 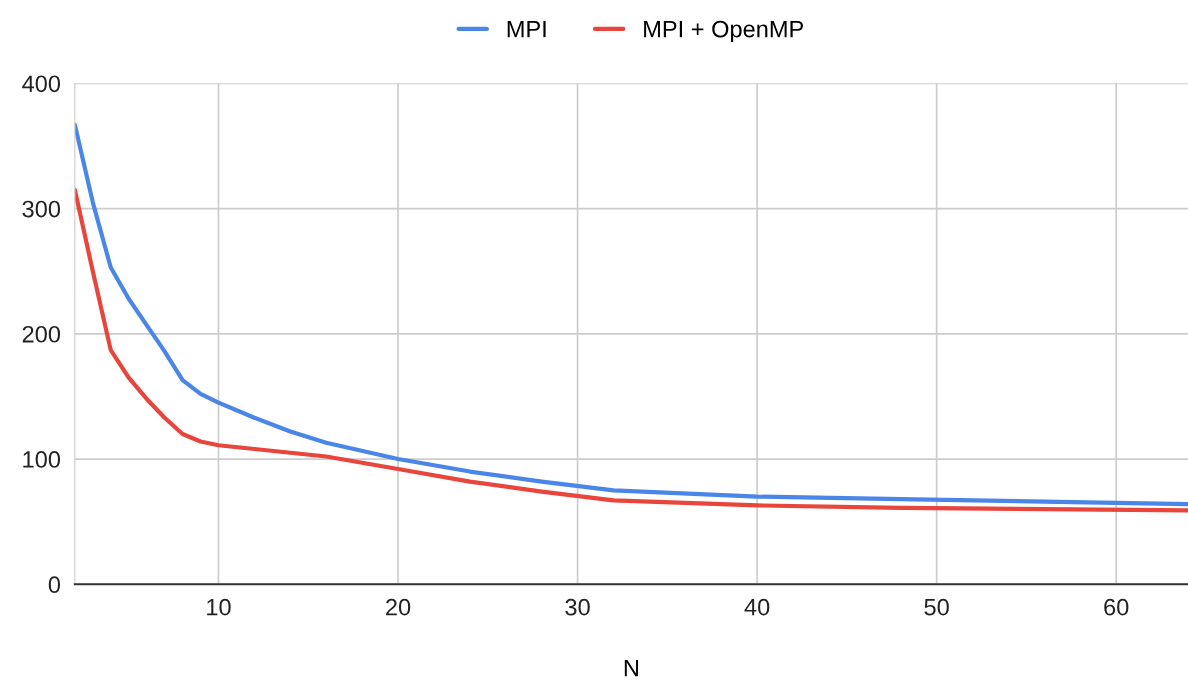 I want to click on x-axis-title: N, so click(x=631, y=668).